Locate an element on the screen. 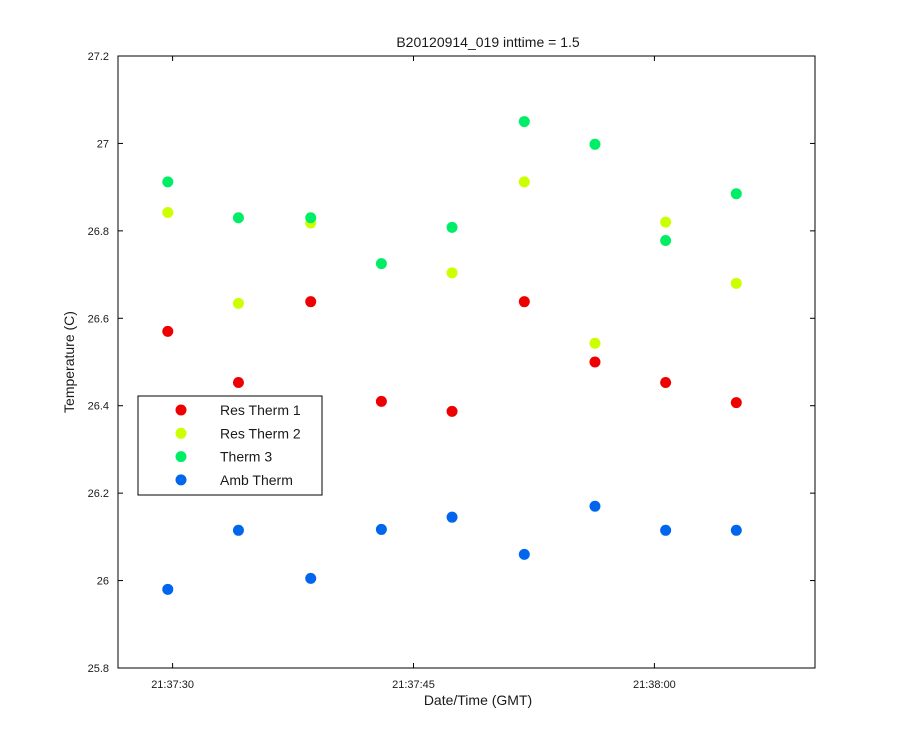 This screenshot has width=900, height=750. legend-label: Therm 3 is located at coordinates (246, 457).